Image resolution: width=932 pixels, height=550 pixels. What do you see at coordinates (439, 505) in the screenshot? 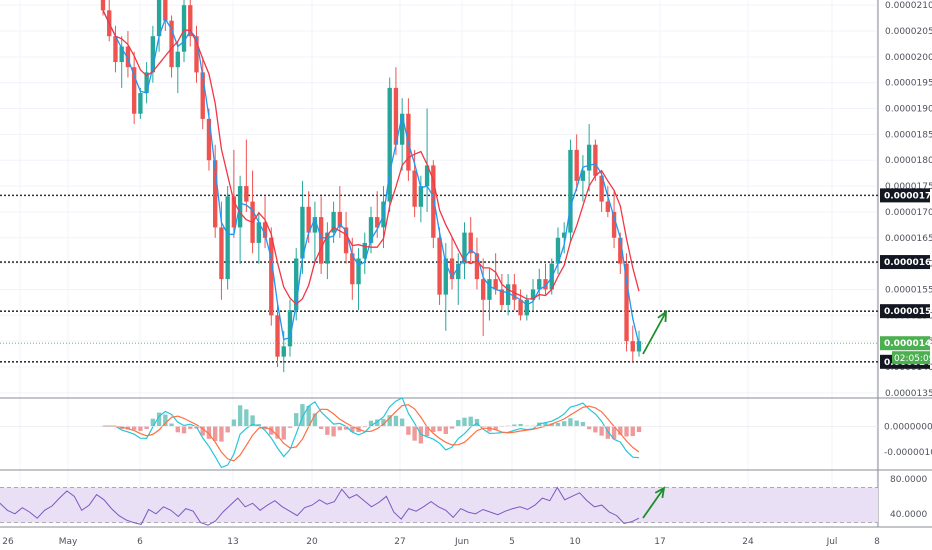
I see `rsi-band` at bounding box center [439, 505].